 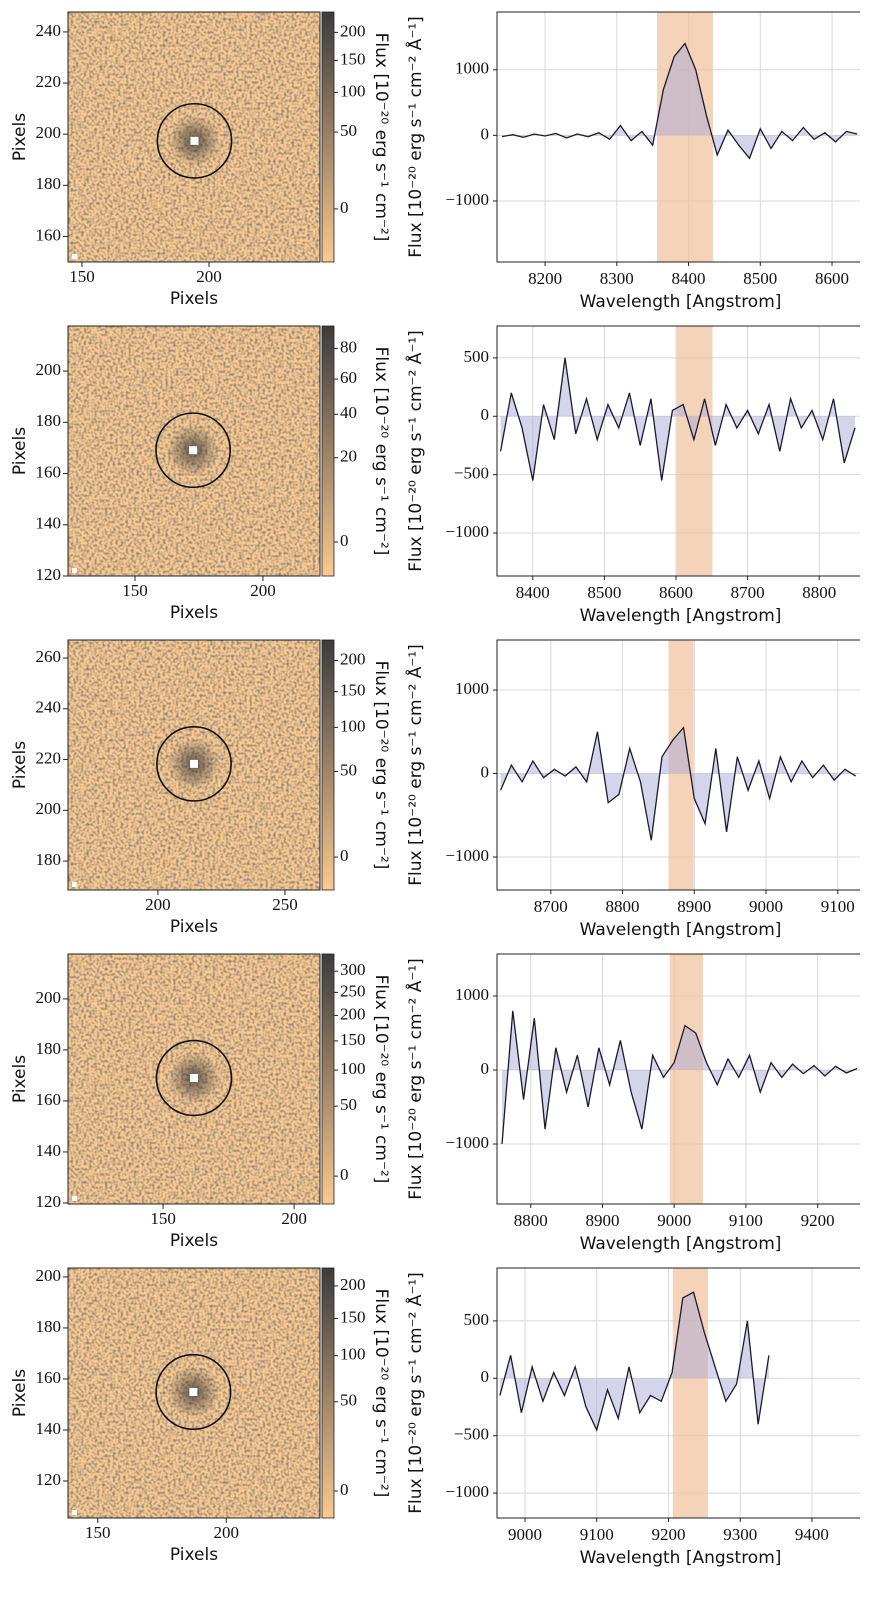 What do you see at coordinates (135, 590) in the screenshot?
I see `x-tick-label: 150` at bounding box center [135, 590].